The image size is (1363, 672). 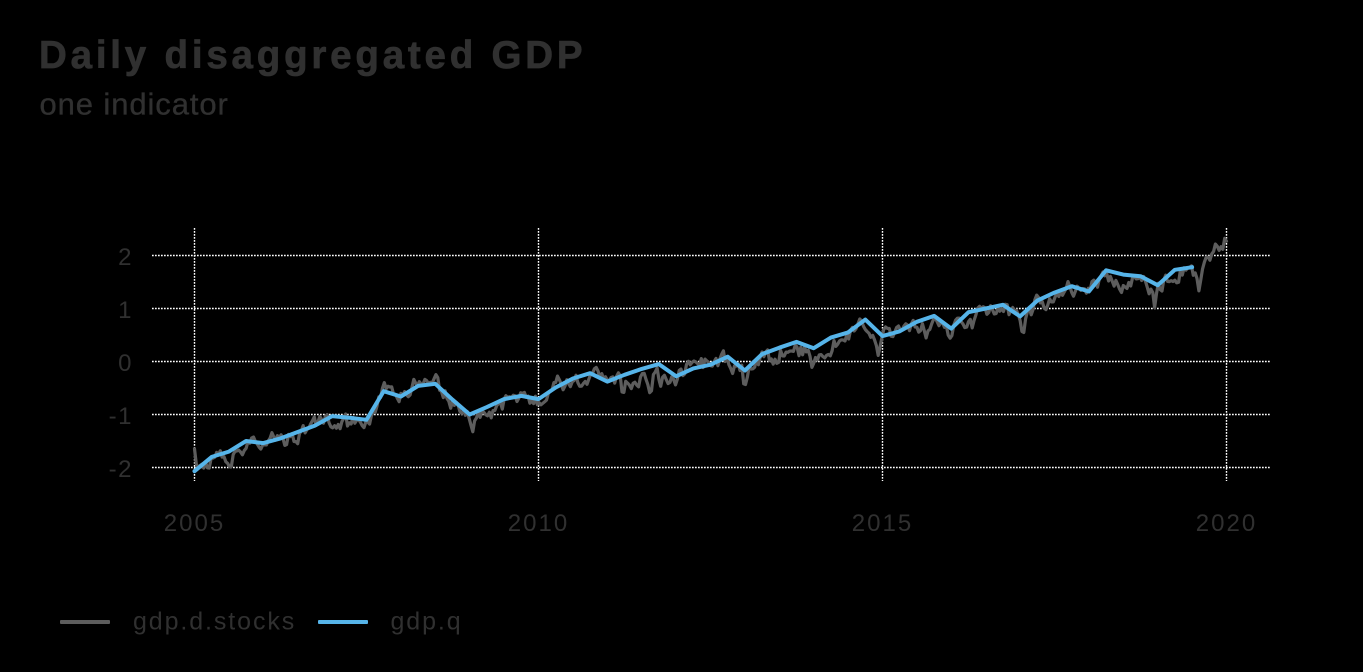 I want to click on svg-text: 1, so click(x=125, y=310).